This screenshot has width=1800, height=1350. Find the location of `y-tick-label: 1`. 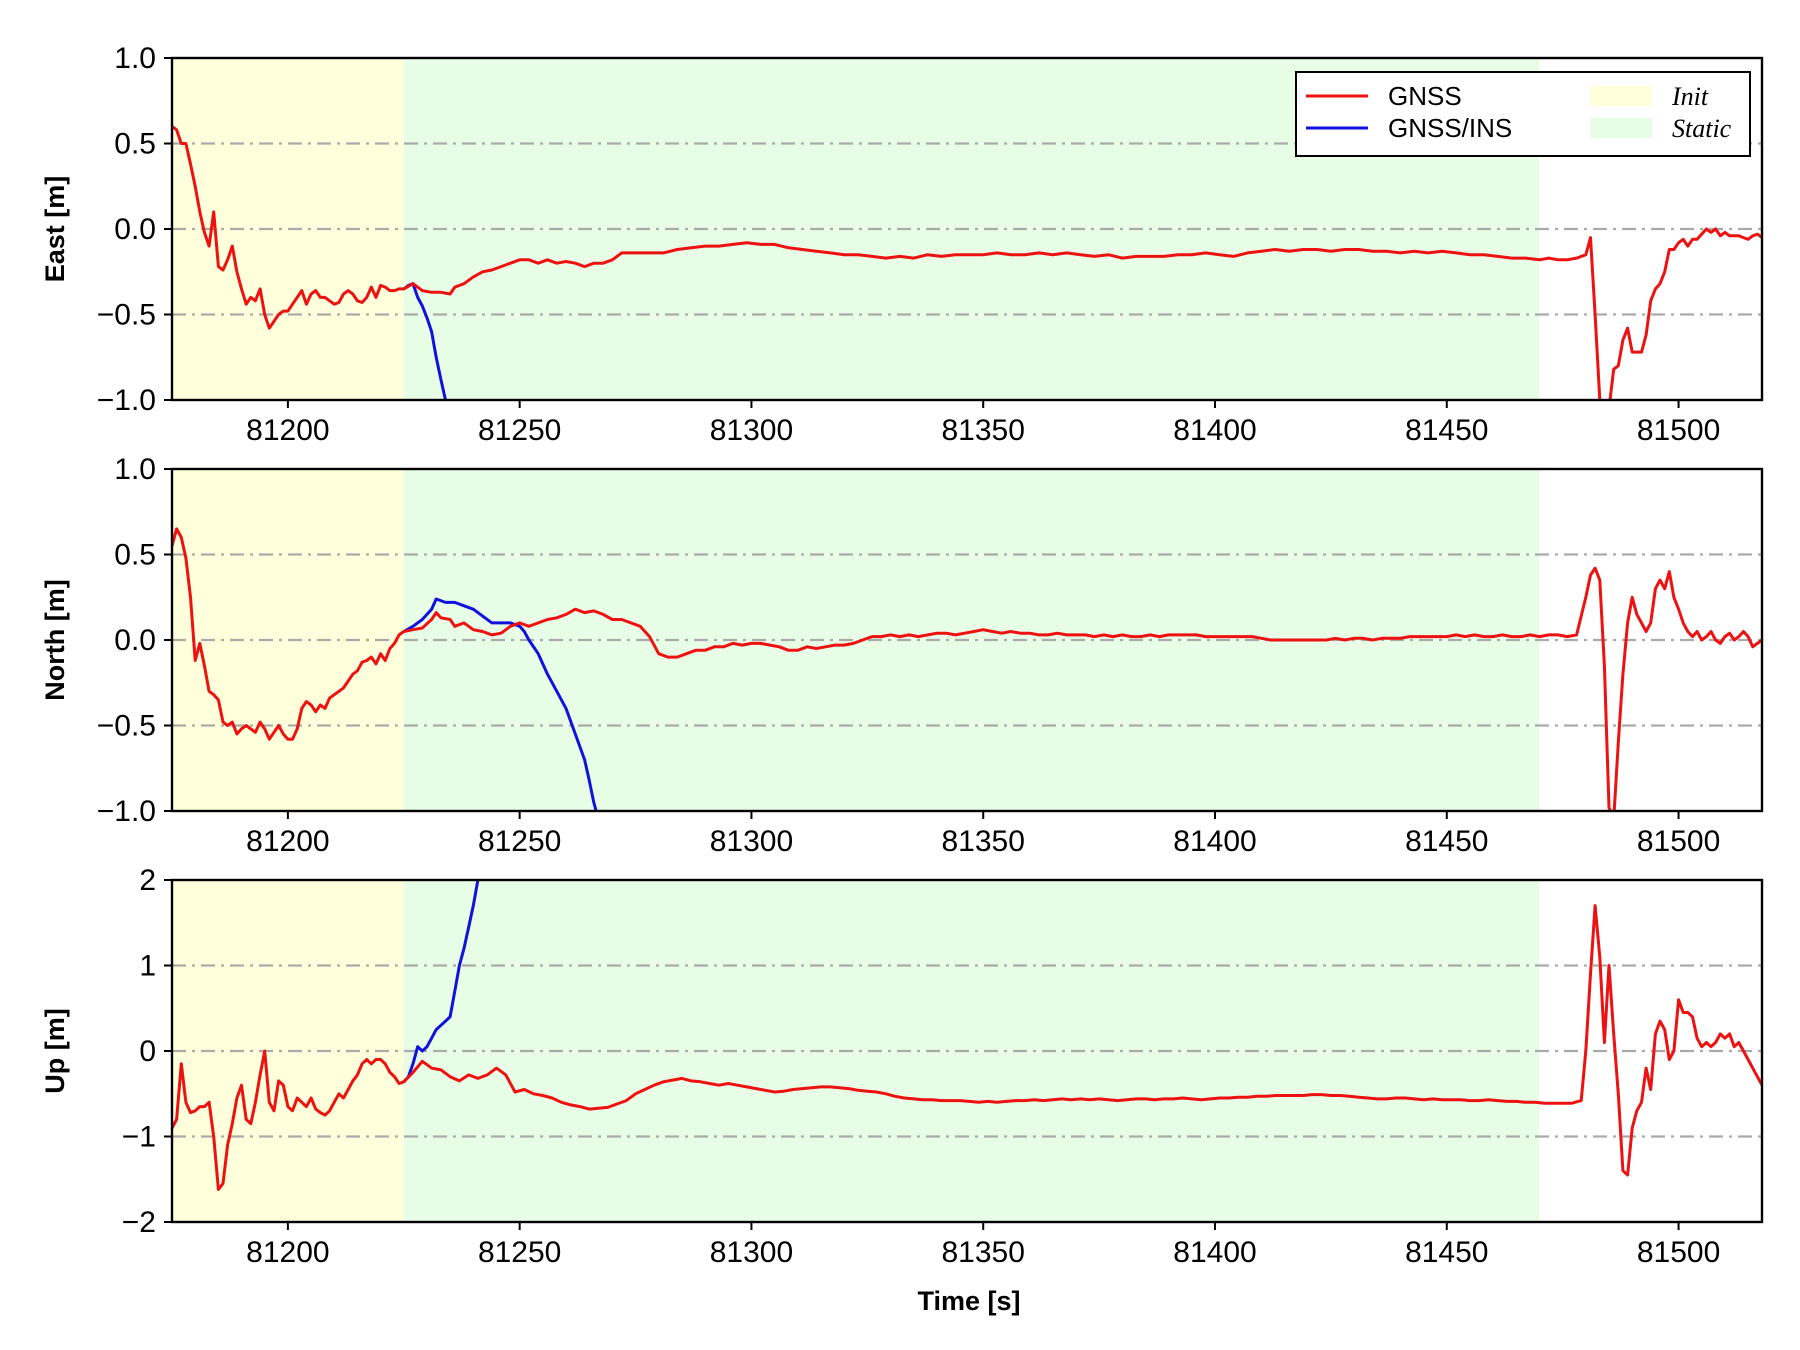

y-tick-label: 1 is located at coordinates (147, 966).